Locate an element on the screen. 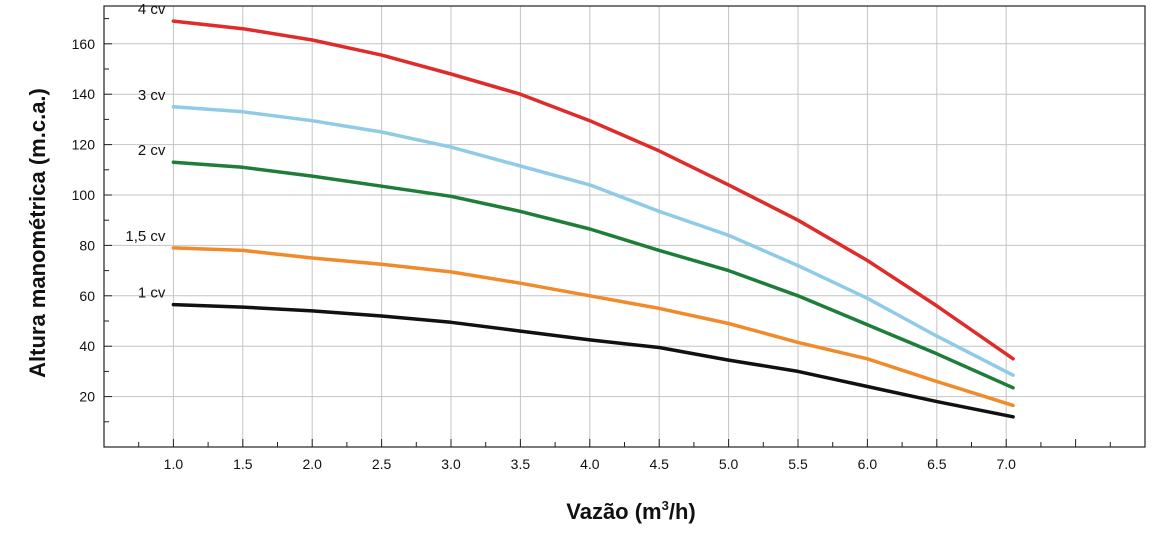 The width and height of the screenshot is (1155, 533). y-tick-label: 20 is located at coordinates (87, 397).